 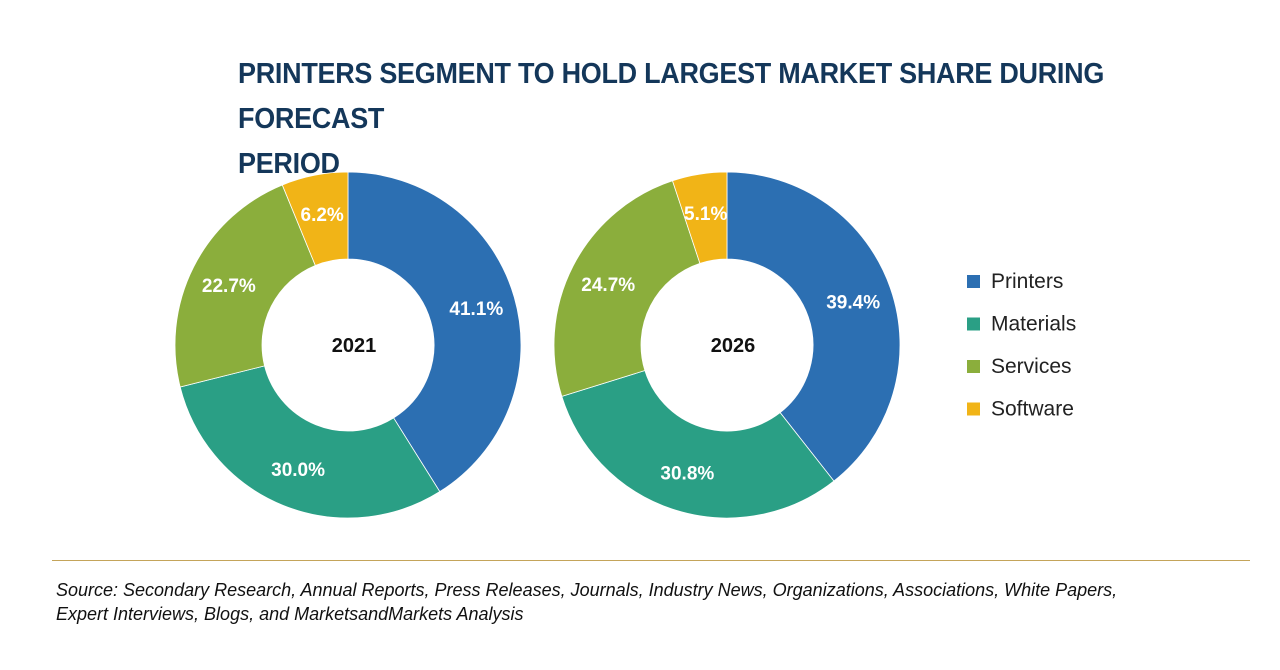 I want to click on data-label-2021-services: 22.7%, so click(x=229, y=286).